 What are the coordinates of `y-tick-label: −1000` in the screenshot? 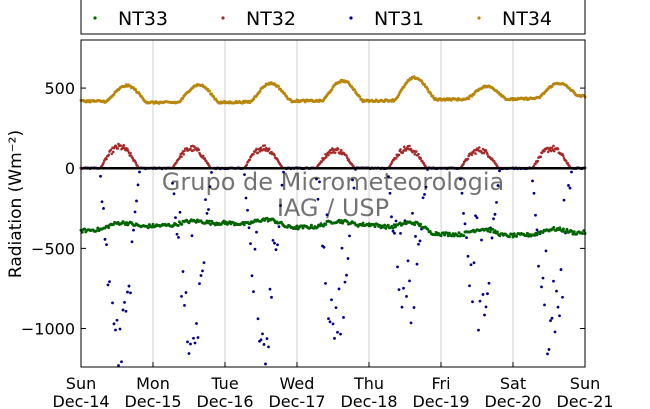 It's located at (48, 329).